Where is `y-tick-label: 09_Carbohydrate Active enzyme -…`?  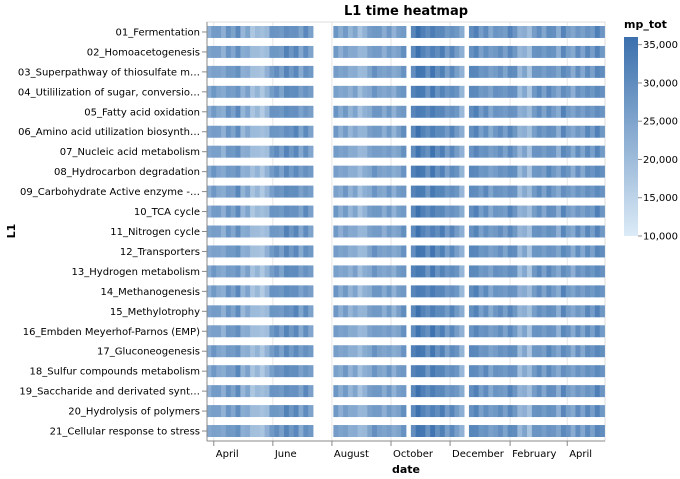 y-tick-label: 09_Carbohydrate Active enzyme -… is located at coordinates (110, 192).